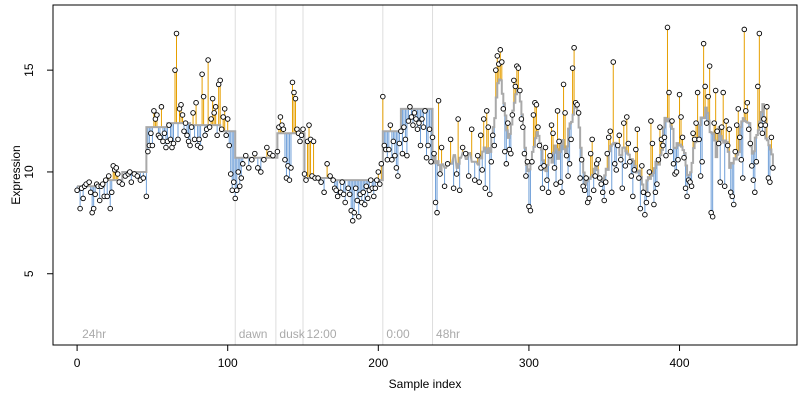  Describe the element at coordinates (253, 334) in the screenshot. I see `annotation-label: dawn` at that location.